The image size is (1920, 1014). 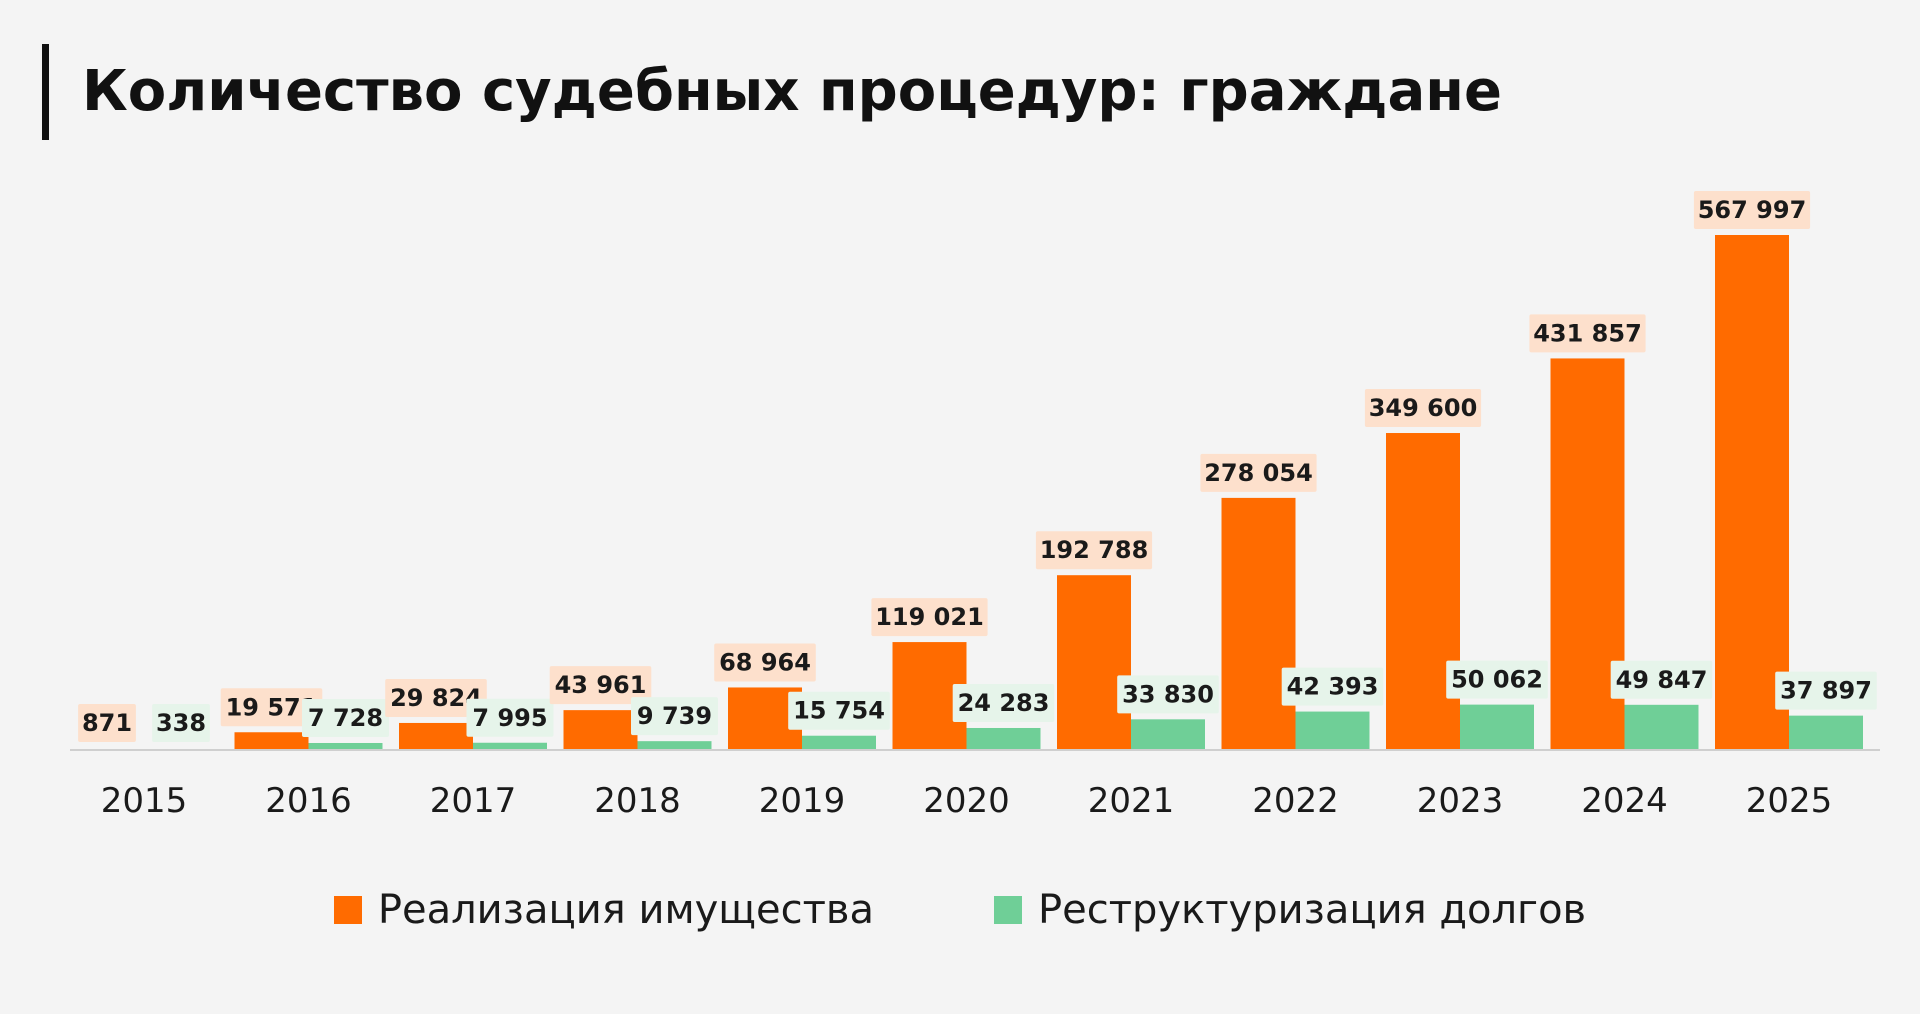 I want to click on bar-debt-restructuring-2023, so click(x=1497, y=727).